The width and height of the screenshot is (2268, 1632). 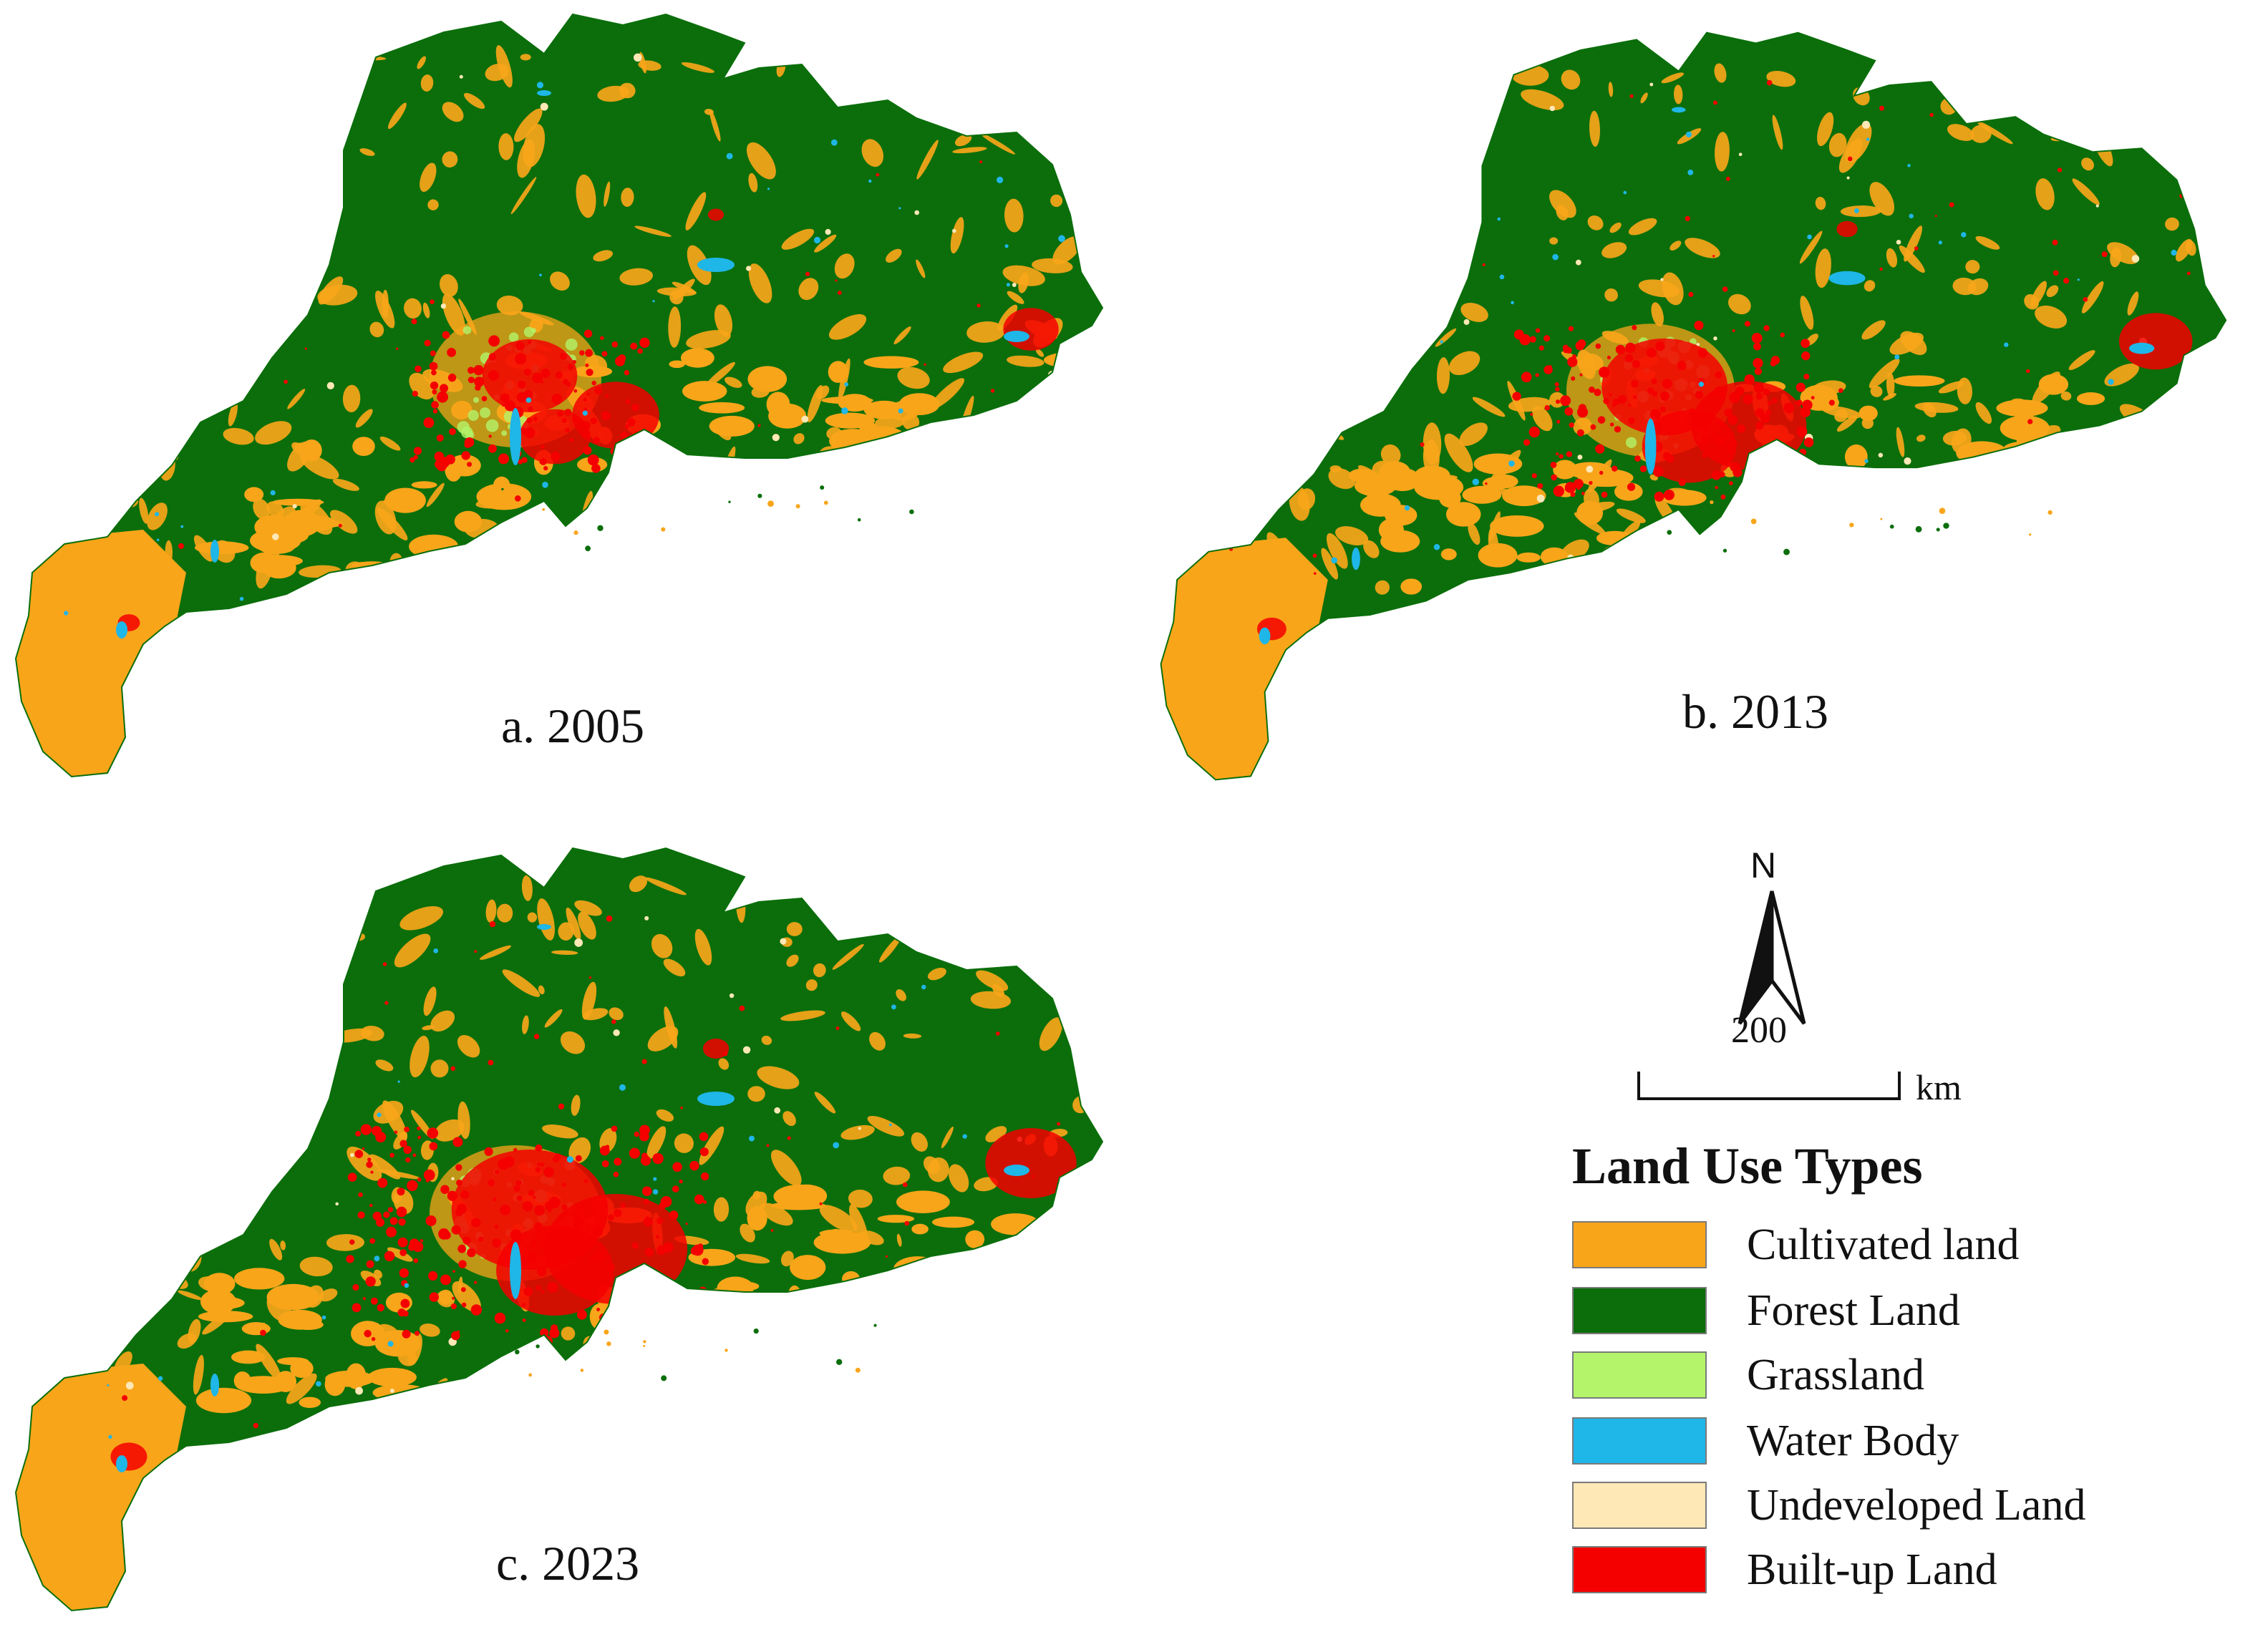 I want to click on legend-swatch-builtup, so click(x=1639, y=1569).